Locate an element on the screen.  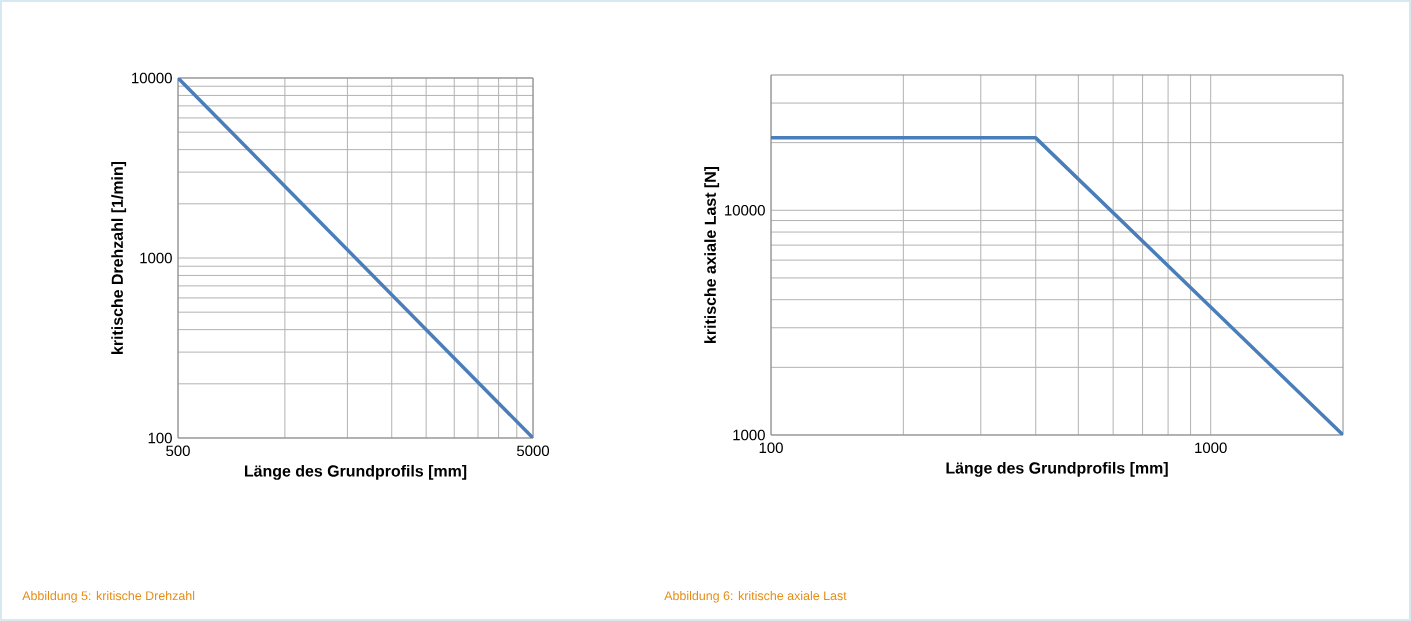
y-tick-label: 1000 is located at coordinates (156, 258).